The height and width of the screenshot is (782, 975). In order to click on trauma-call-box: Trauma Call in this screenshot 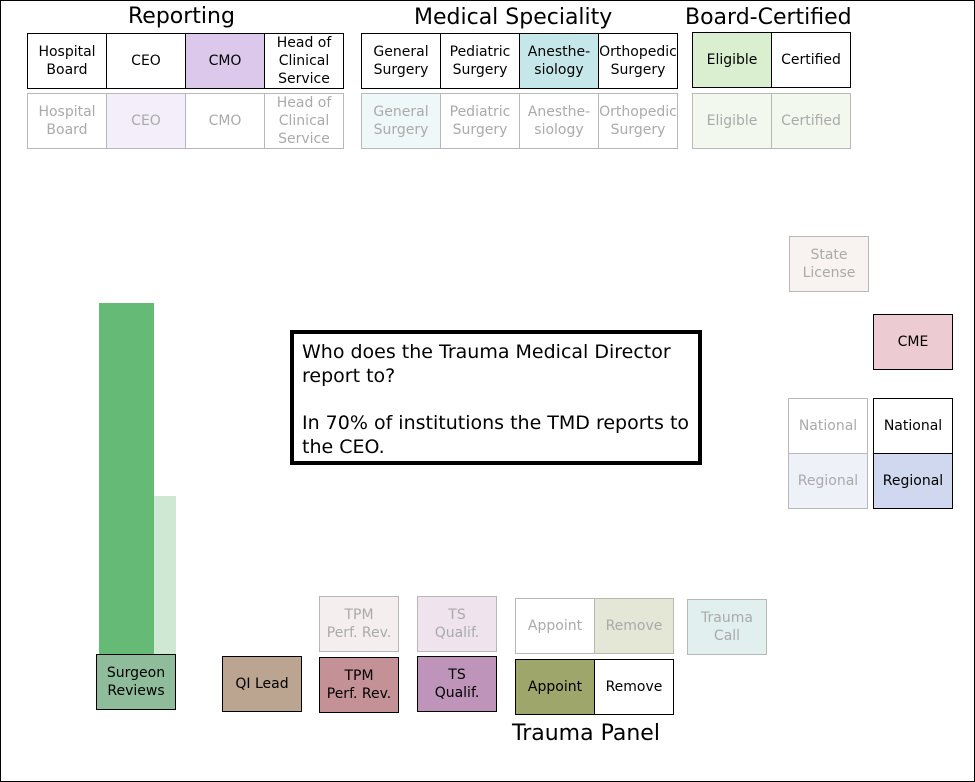, I will do `click(727, 627)`.